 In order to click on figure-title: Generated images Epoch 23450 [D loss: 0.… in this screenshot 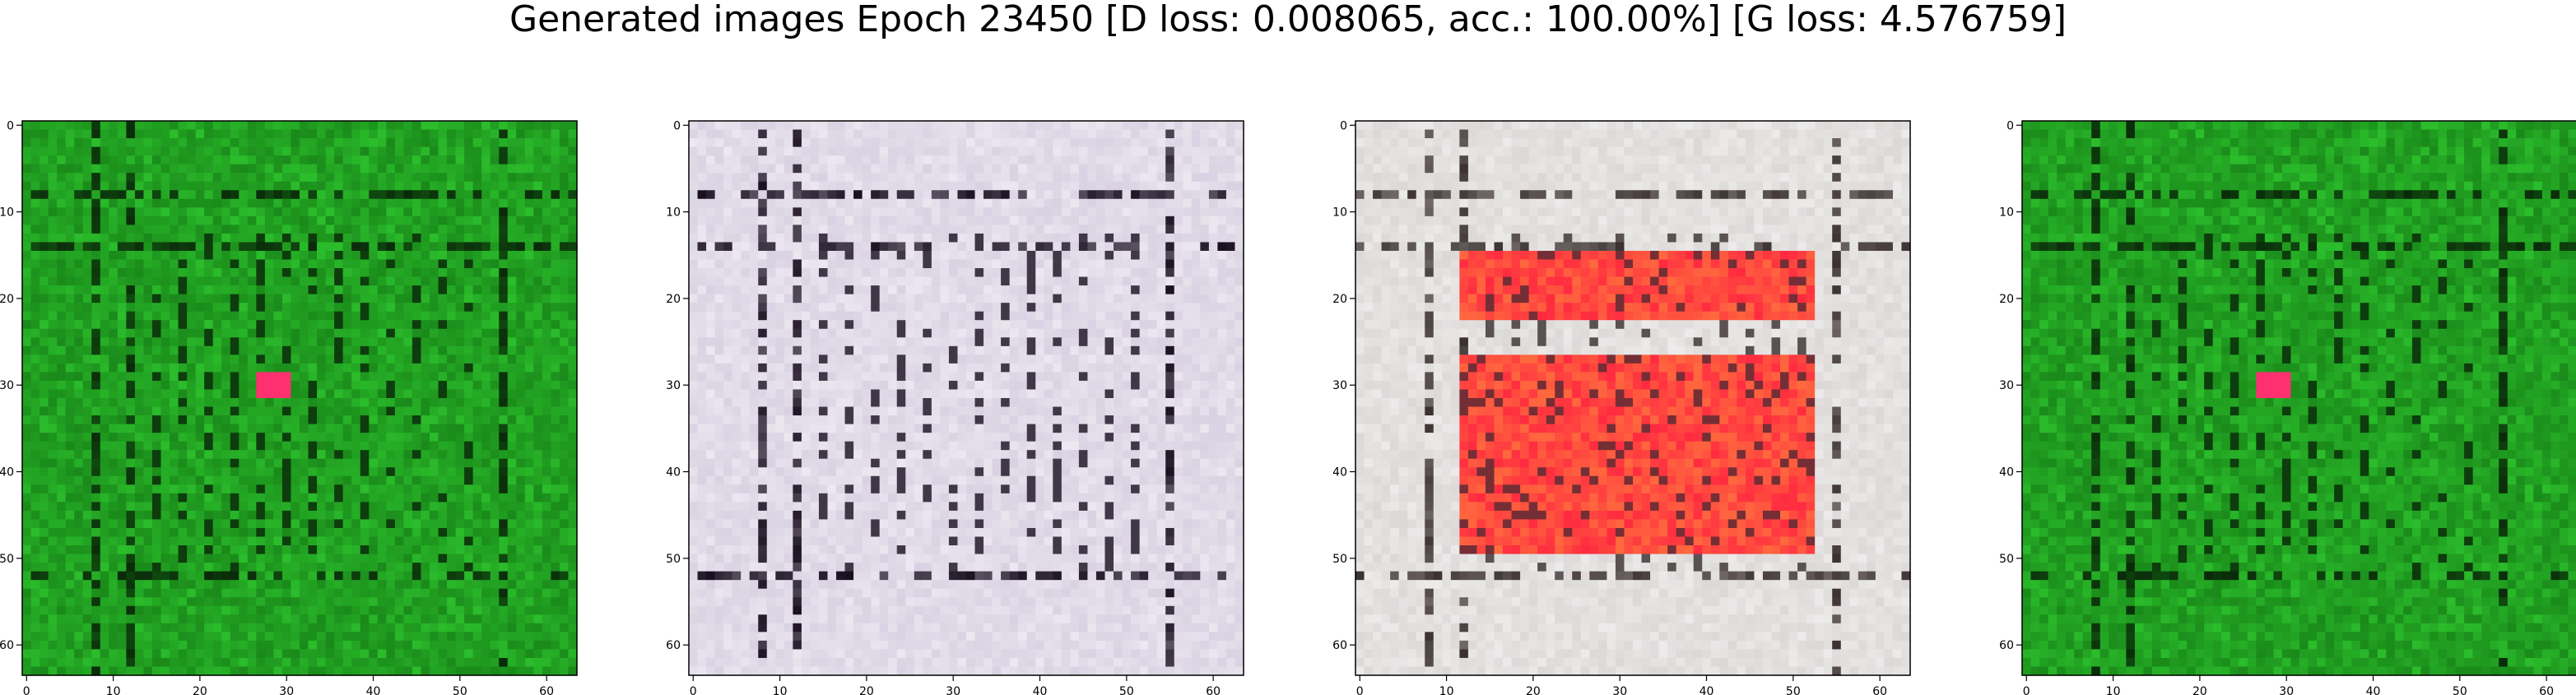, I will do `click(1288, 20)`.